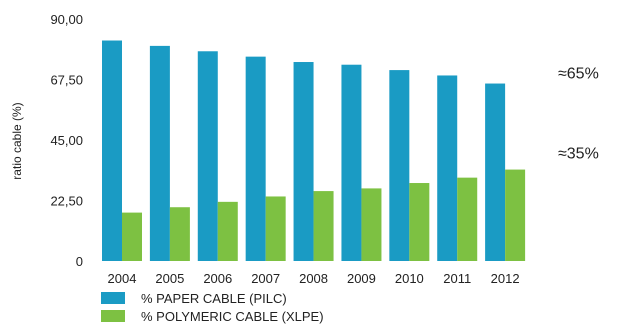 The height and width of the screenshot is (329, 621). I want to click on x-tick-label: 2011, so click(457, 278).